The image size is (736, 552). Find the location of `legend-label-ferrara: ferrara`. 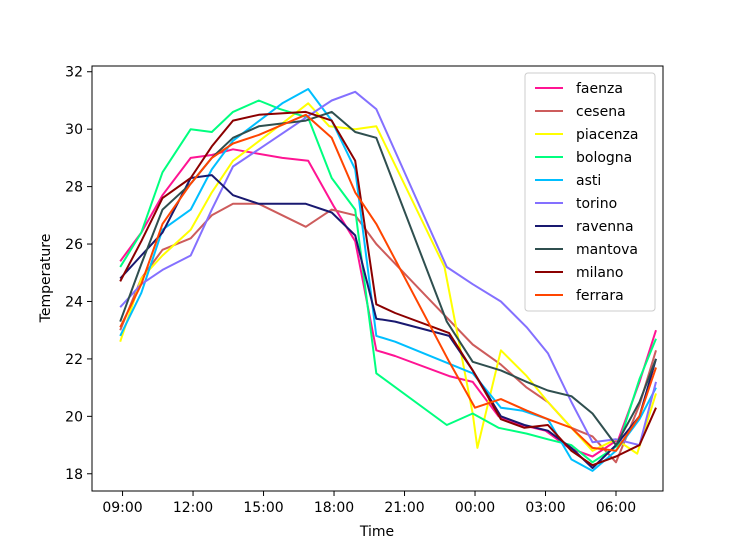

legend-label-ferrara: ferrara is located at coordinates (600, 296).